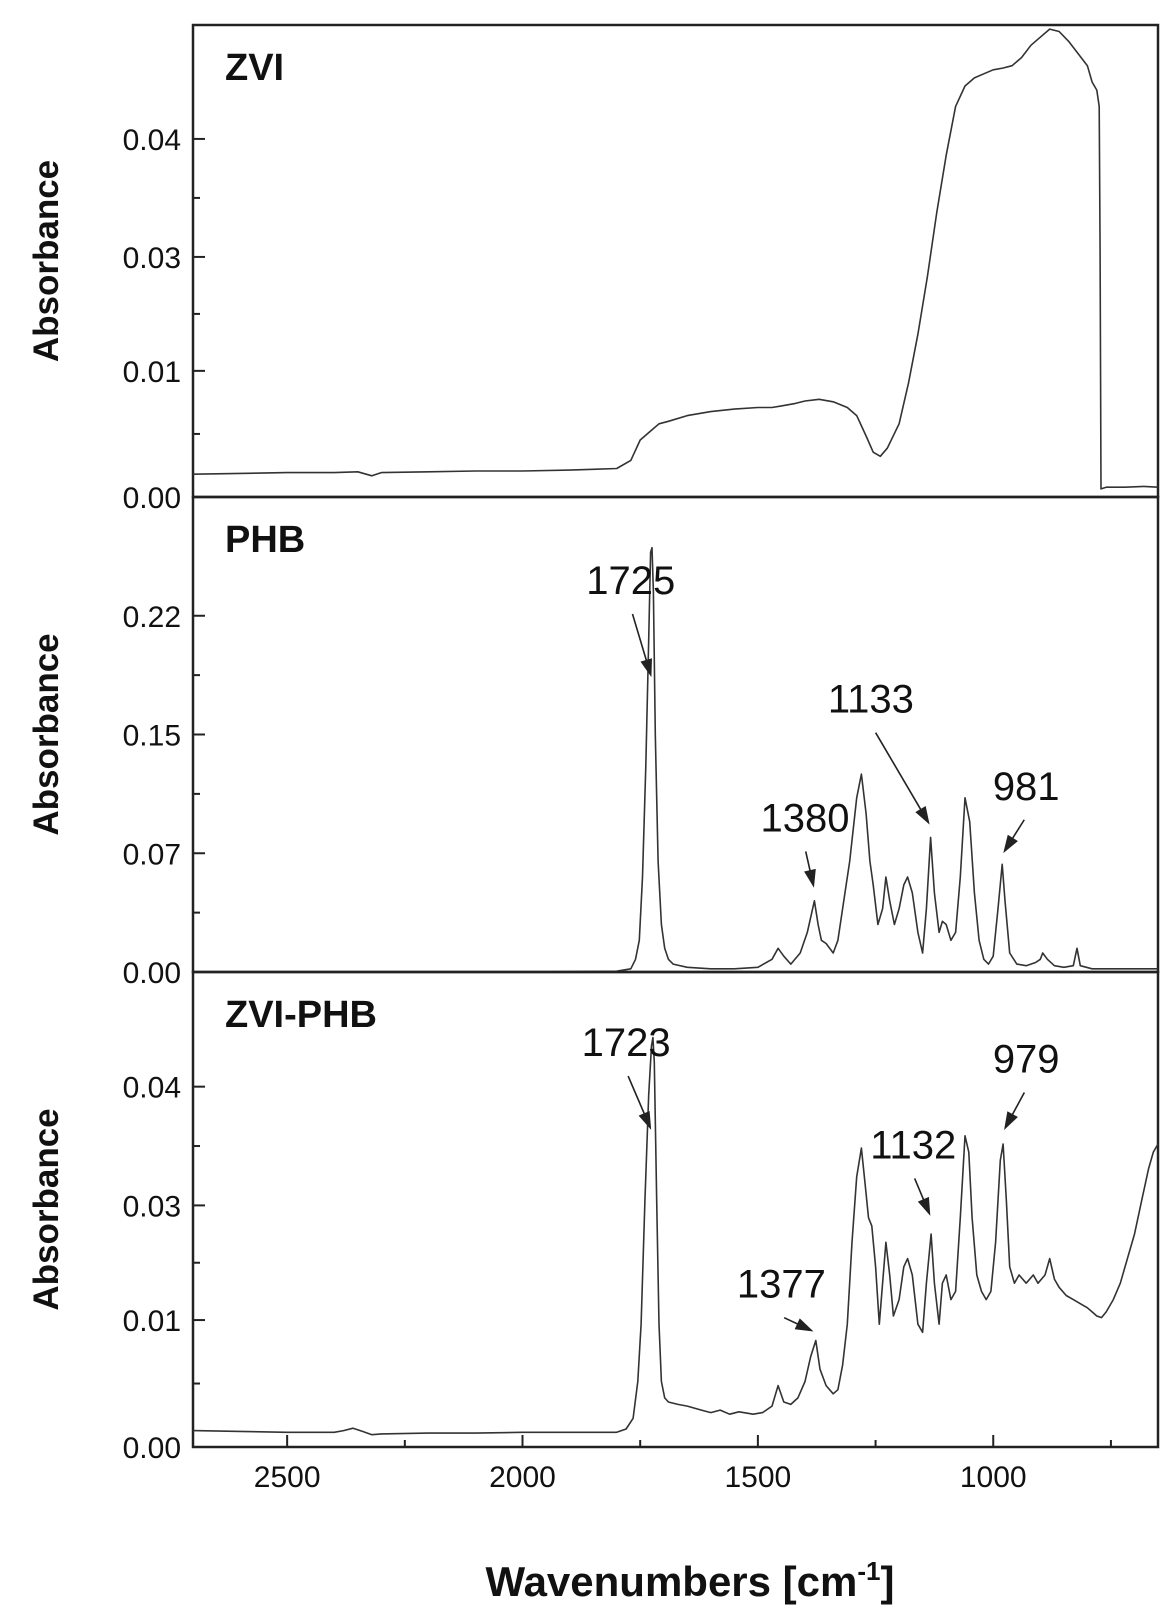 The image size is (1174, 1620). What do you see at coordinates (522, 1477) in the screenshot?
I see `x-tick-label: 2000` at bounding box center [522, 1477].